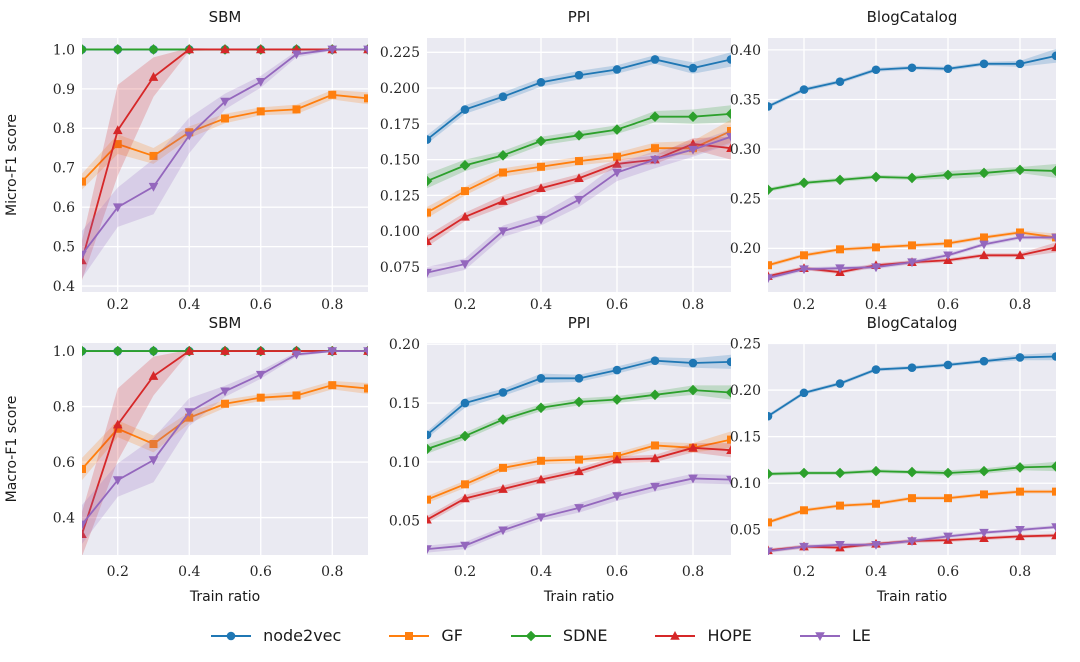 This screenshot has height=662, width=1080. Describe the element at coordinates (64, 169) in the screenshot. I see `y-tick-label: 0.7` at that location.